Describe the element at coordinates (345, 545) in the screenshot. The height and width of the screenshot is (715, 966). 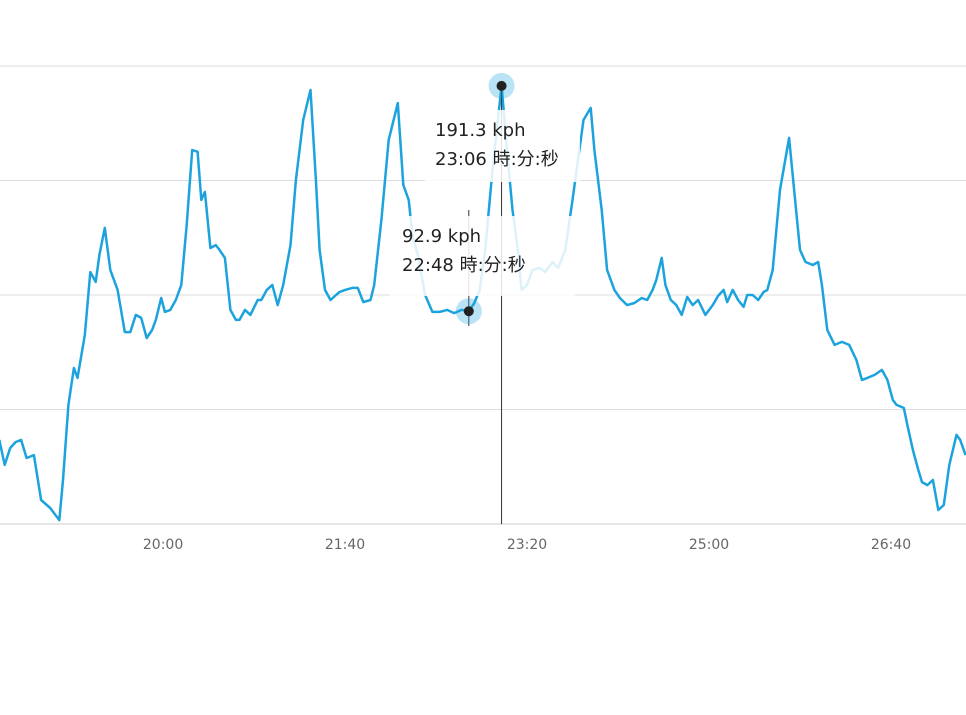
I see `x-tick-label: 21:40` at that location.